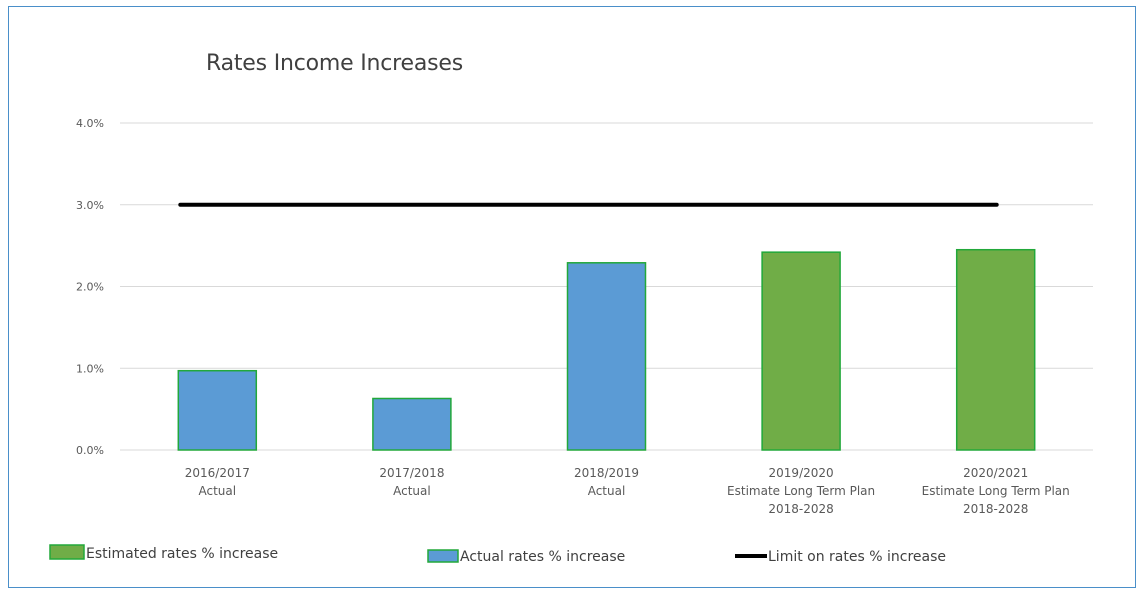 Image resolution: width=1140 pixels, height=592 pixels. I want to click on y-tick-label: 1.0%, so click(90, 368).